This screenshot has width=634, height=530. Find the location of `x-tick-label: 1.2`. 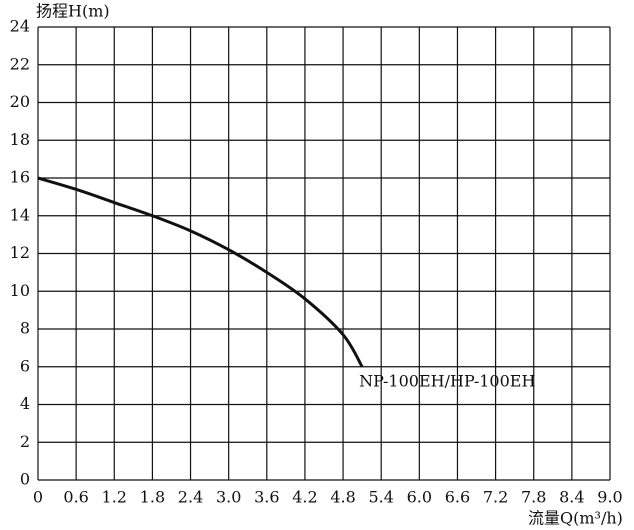

x-tick-label: 1.2 is located at coordinates (114, 497).